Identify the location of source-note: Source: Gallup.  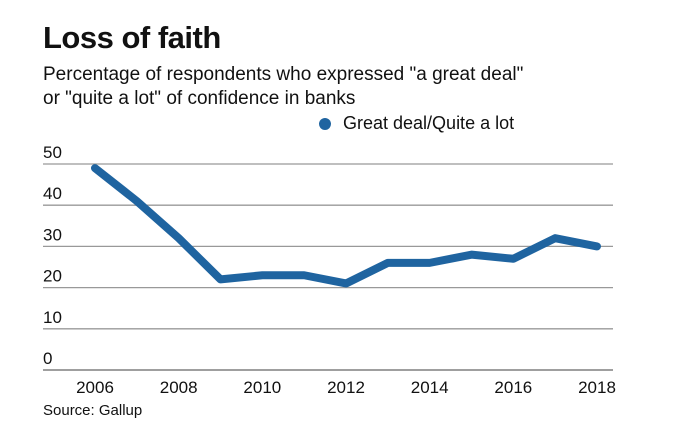
(93, 410).